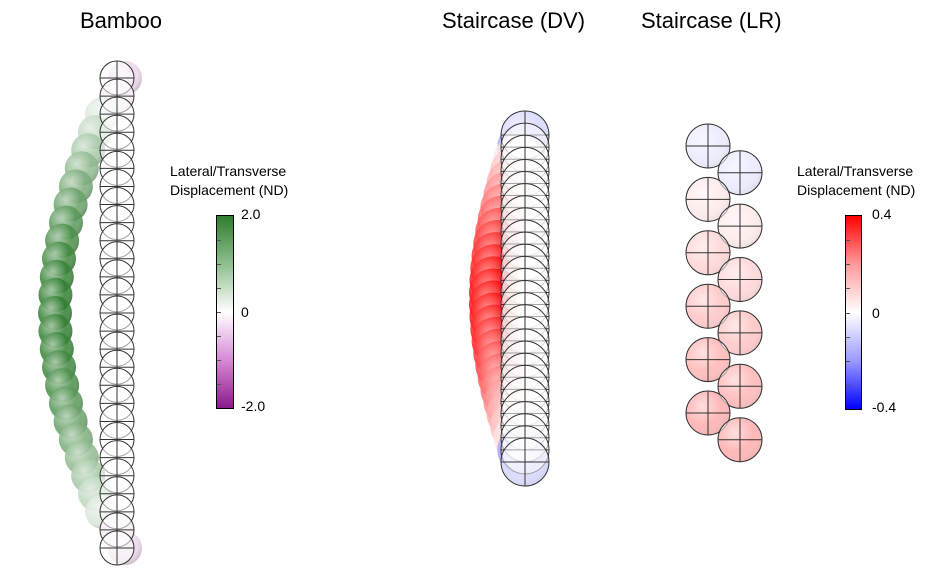 This screenshot has height=581, width=950. What do you see at coordinates (855, 171) in the screenshot?
I see `right-colorbar-label-line1: Lateral/Transverse` at bounding box center [855, 171].